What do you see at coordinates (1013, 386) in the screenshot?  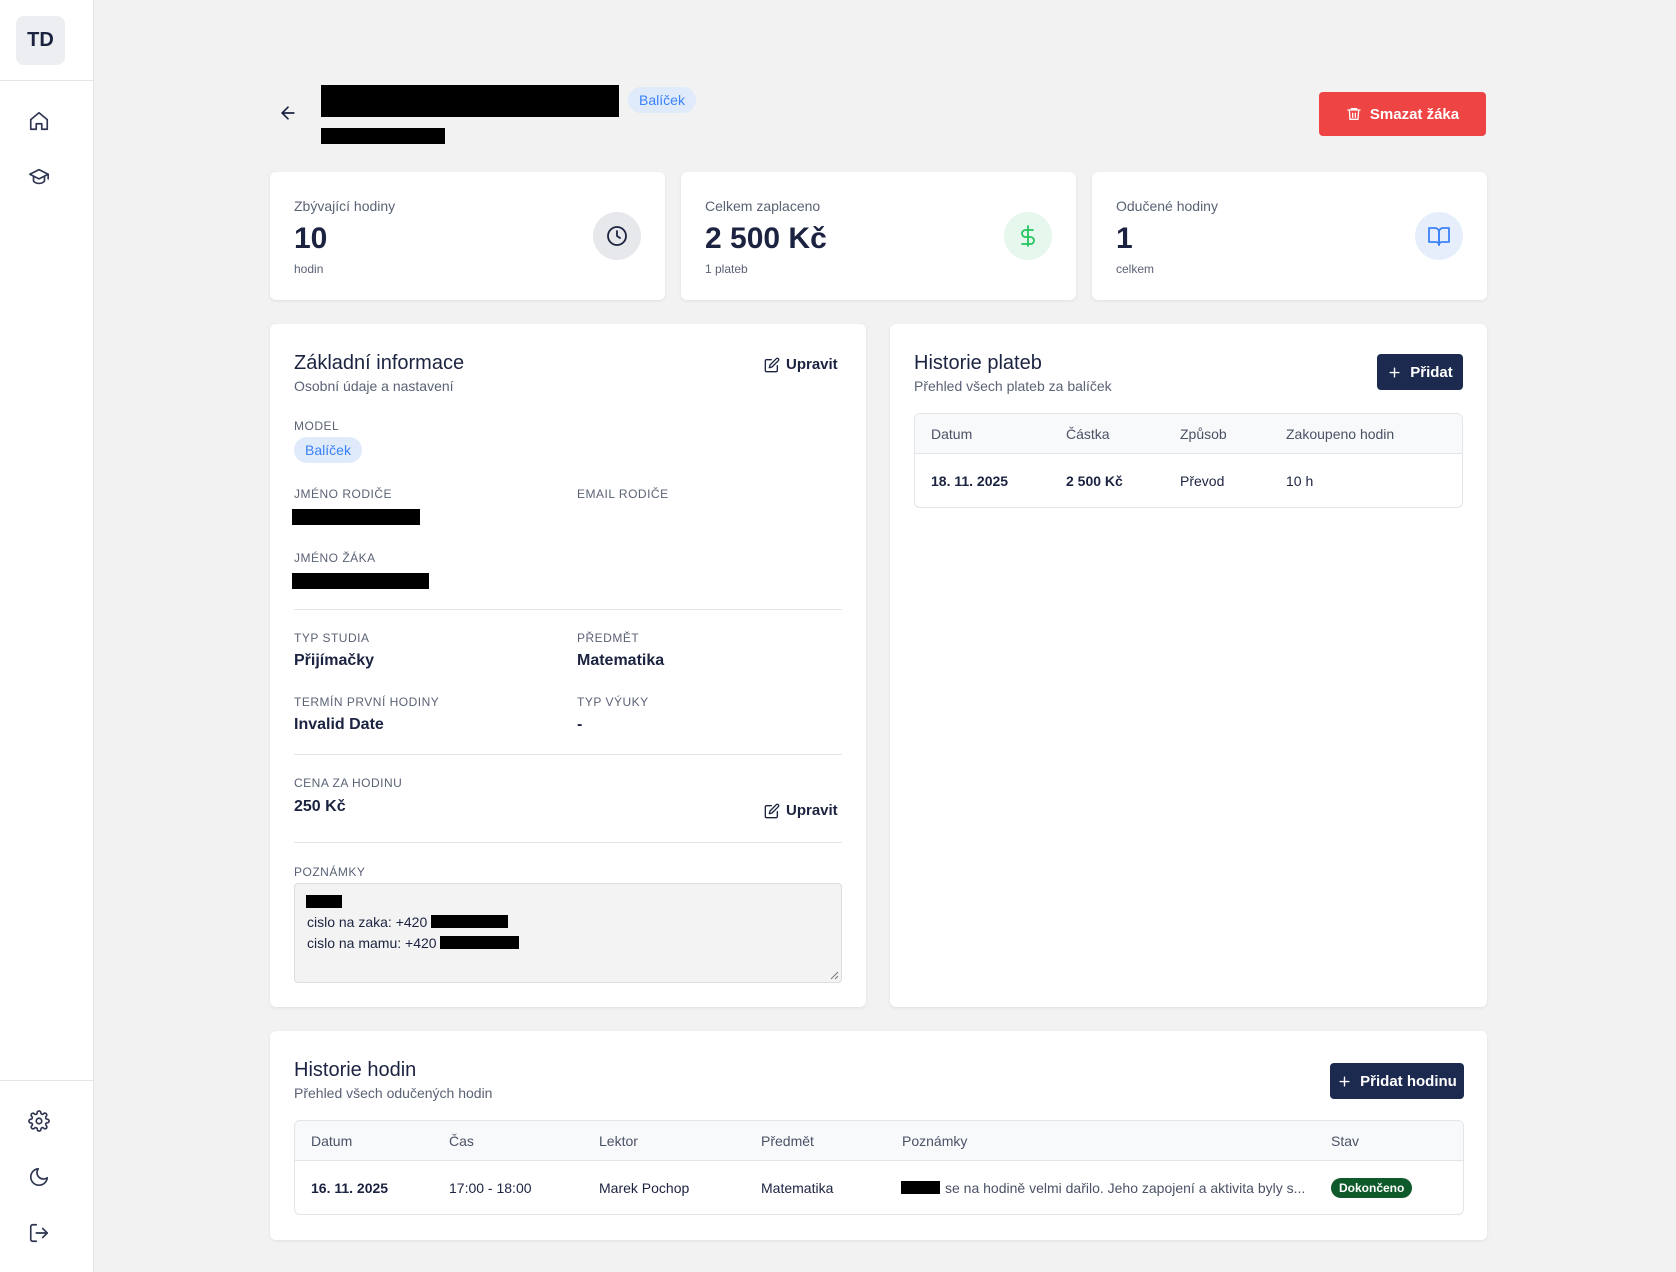 I see `card-subtitle: Přehled všech plateb za balíček` at bounding box center [1013, 386].